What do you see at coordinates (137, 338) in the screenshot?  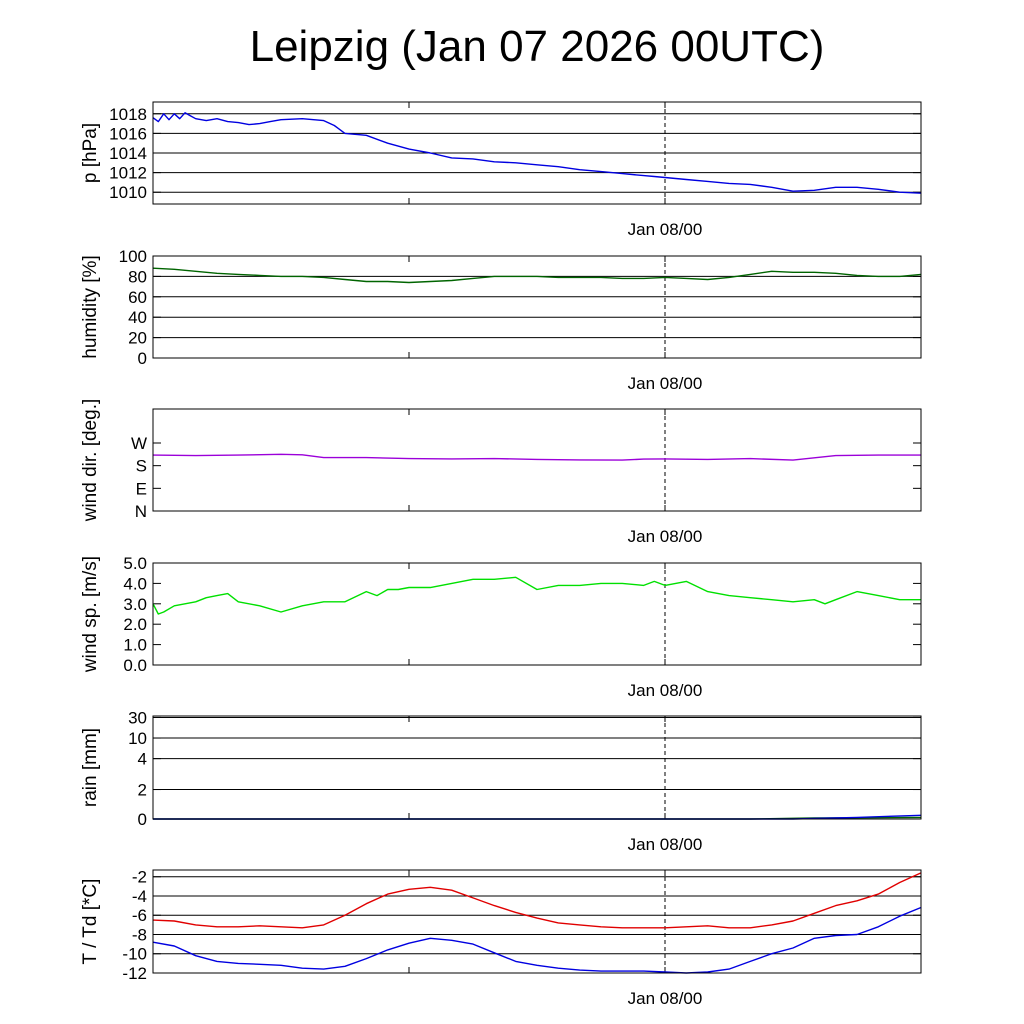 I see `humidity-ytick-label: 20` at bounding box center [137, 338].